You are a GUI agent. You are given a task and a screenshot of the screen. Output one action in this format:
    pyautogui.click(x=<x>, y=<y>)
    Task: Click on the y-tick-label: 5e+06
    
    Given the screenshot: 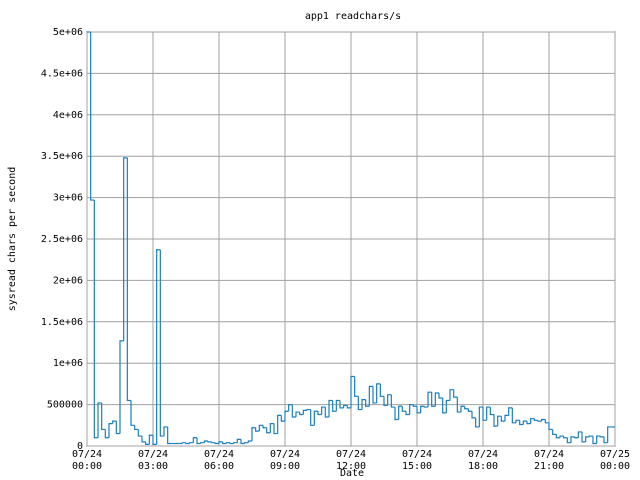 What is the action you would take?
    pyautogui.click(x=68, y=32)
    